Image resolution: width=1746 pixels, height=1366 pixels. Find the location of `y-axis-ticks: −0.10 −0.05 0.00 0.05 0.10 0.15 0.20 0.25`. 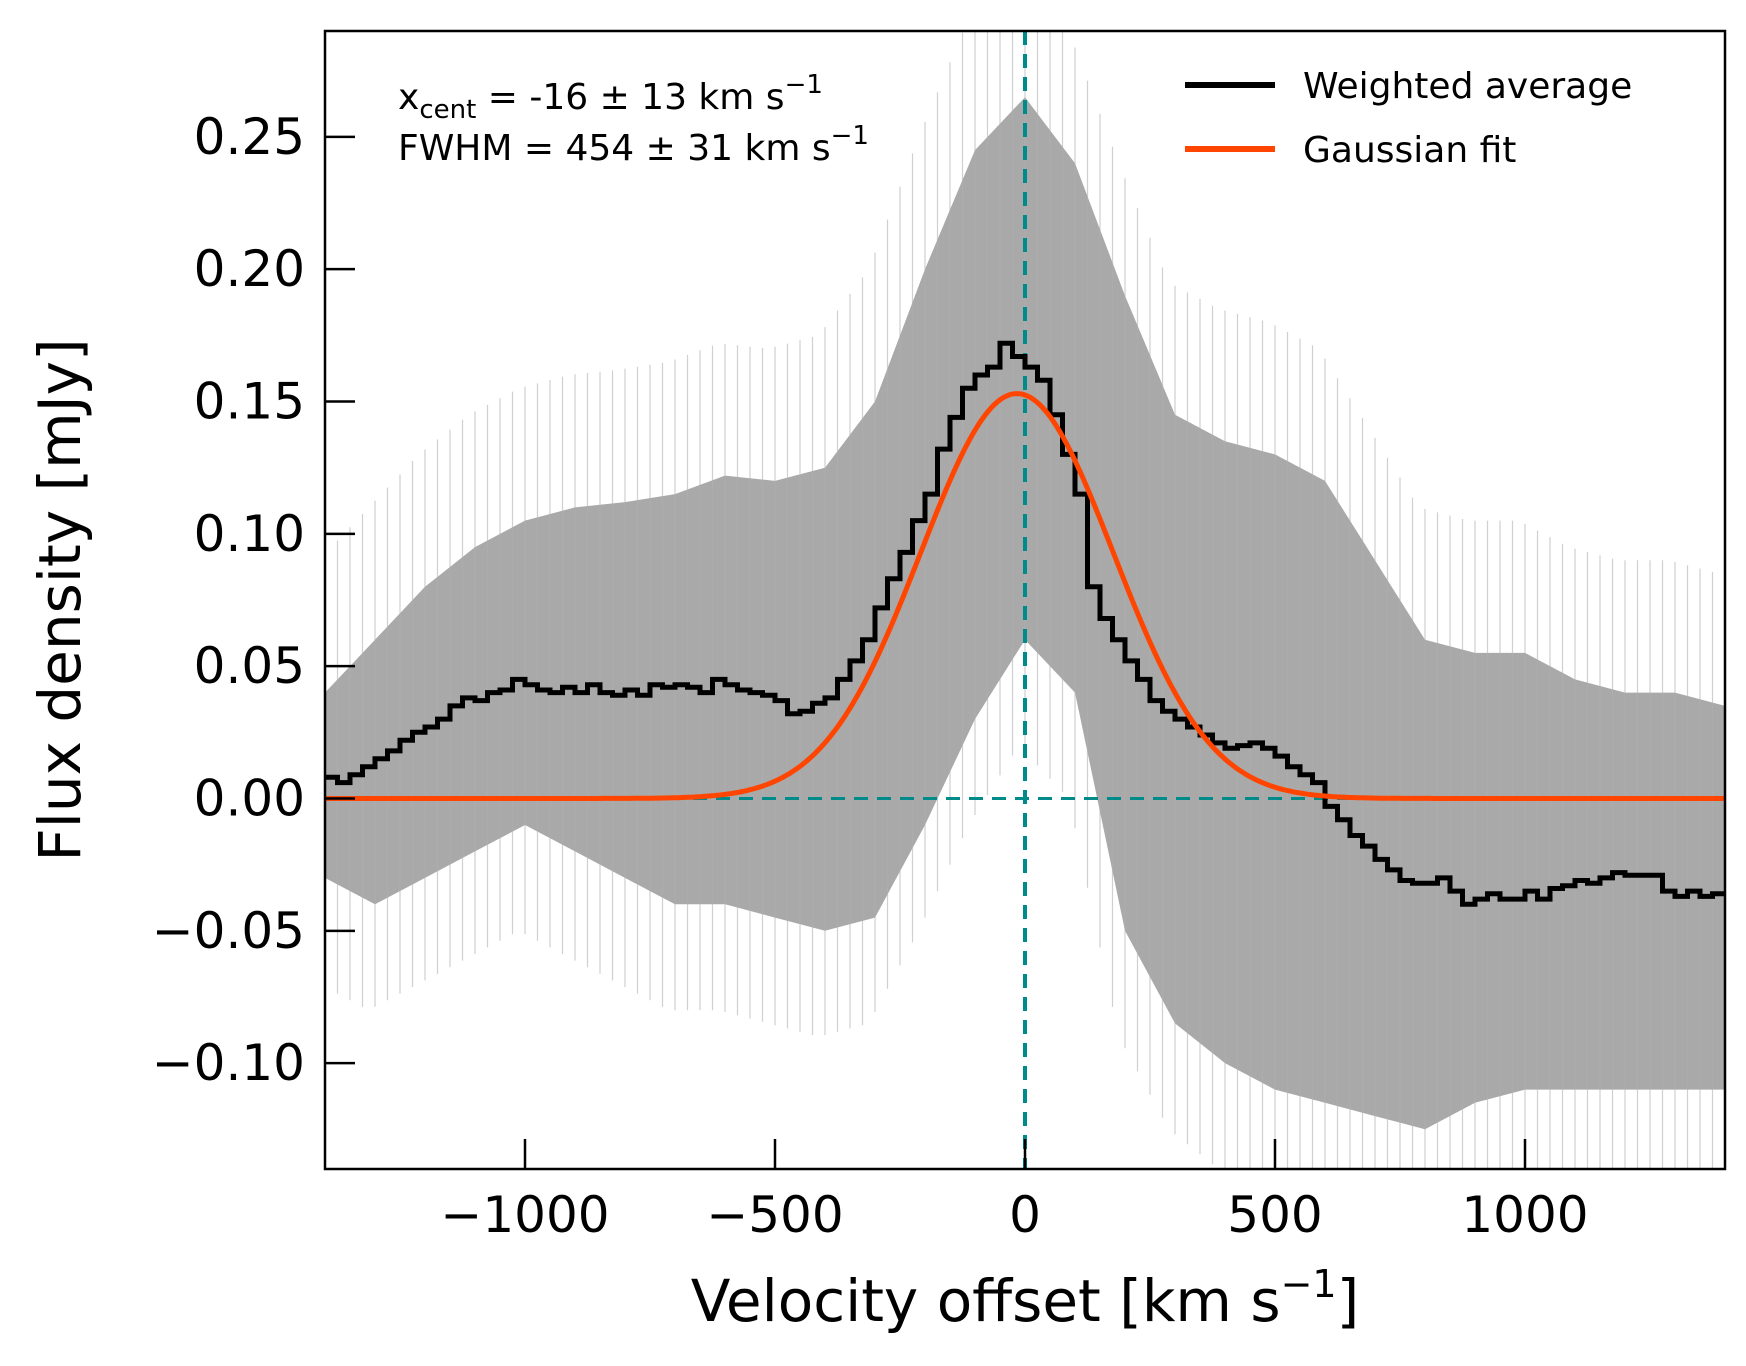

y-axis-ticks: −0.10 −0.05 0.00 0.05 0.10 0.15 0.20 0.25 is located at coordinates (253, 600).